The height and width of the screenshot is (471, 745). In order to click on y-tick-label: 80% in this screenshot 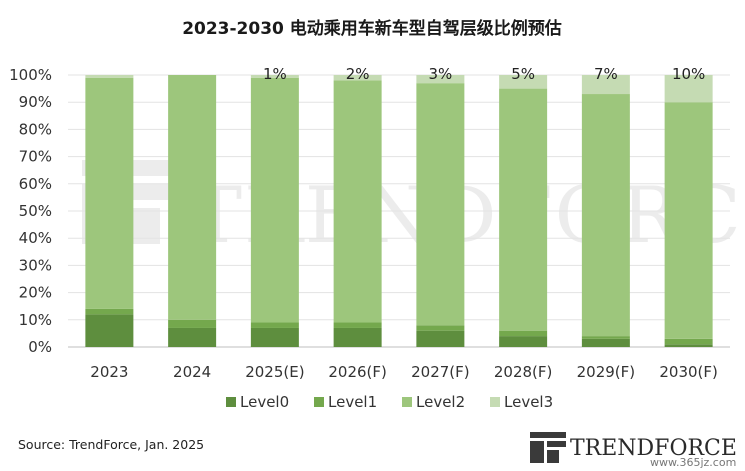, I will do `click(35, 129)`.